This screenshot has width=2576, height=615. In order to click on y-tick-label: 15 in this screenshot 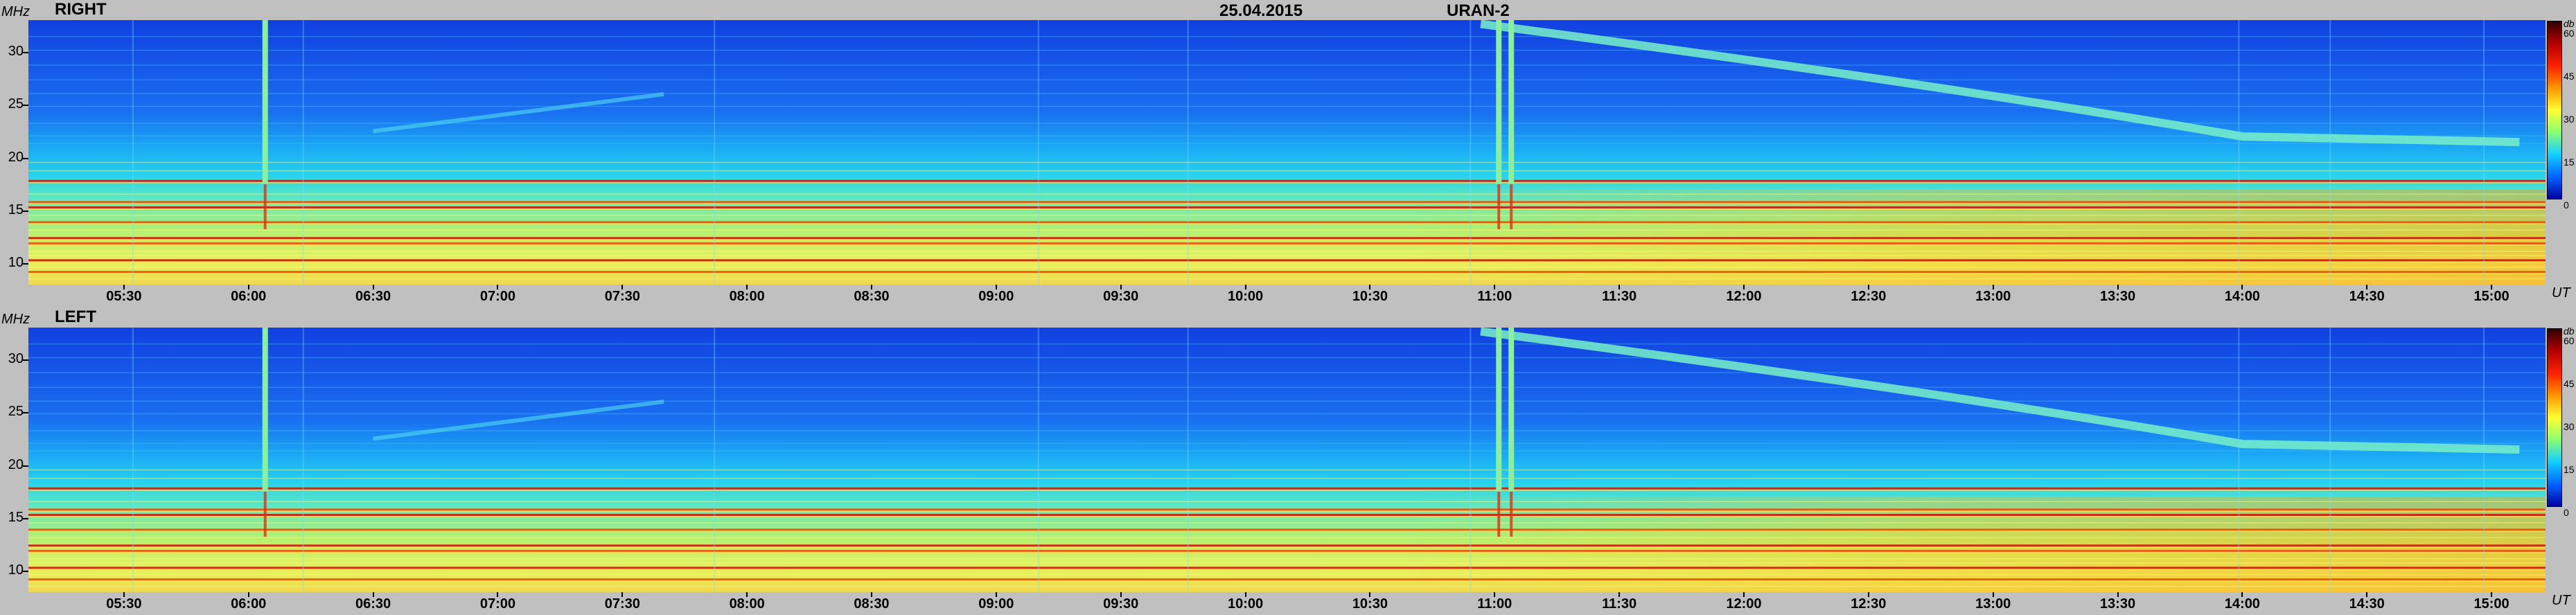, I will do `click(16, 210)`.